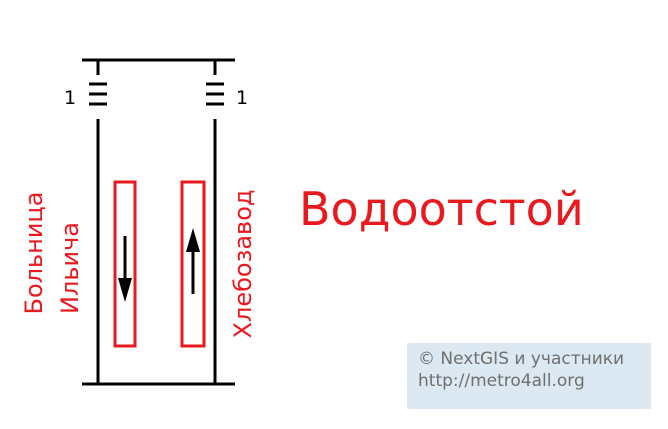 The height and width of the screenshot is (429, 668). I want to click on station-name: Водоотстой, so click(441, 209).